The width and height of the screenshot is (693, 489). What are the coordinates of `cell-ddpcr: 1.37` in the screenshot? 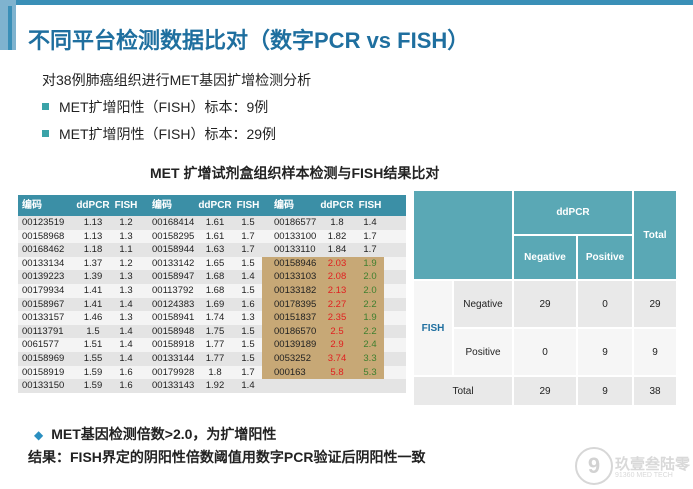 It's located at (93, 263).